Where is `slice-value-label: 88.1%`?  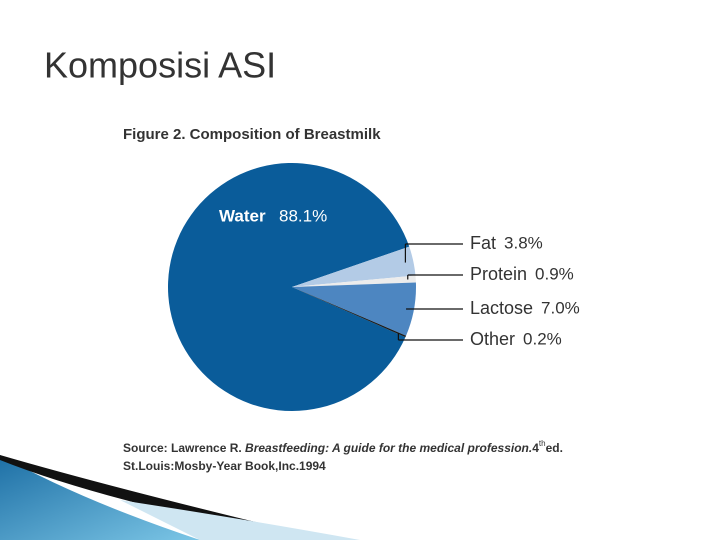 slice-value-label: 88.1% is located at coordinates (303, 215).